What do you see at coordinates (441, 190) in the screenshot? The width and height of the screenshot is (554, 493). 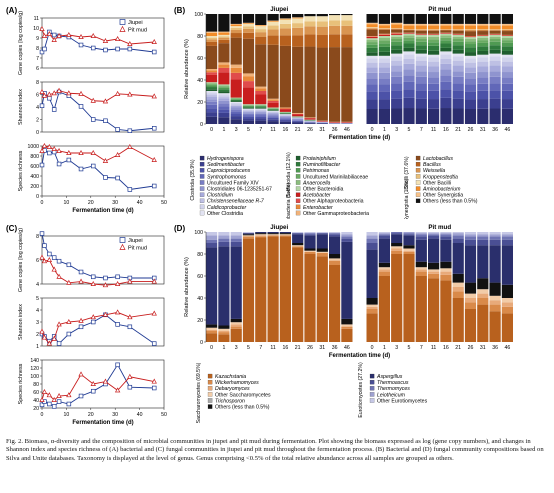 I see `legend-item-label: Aminobacterium` at bounding box center [441, 190].